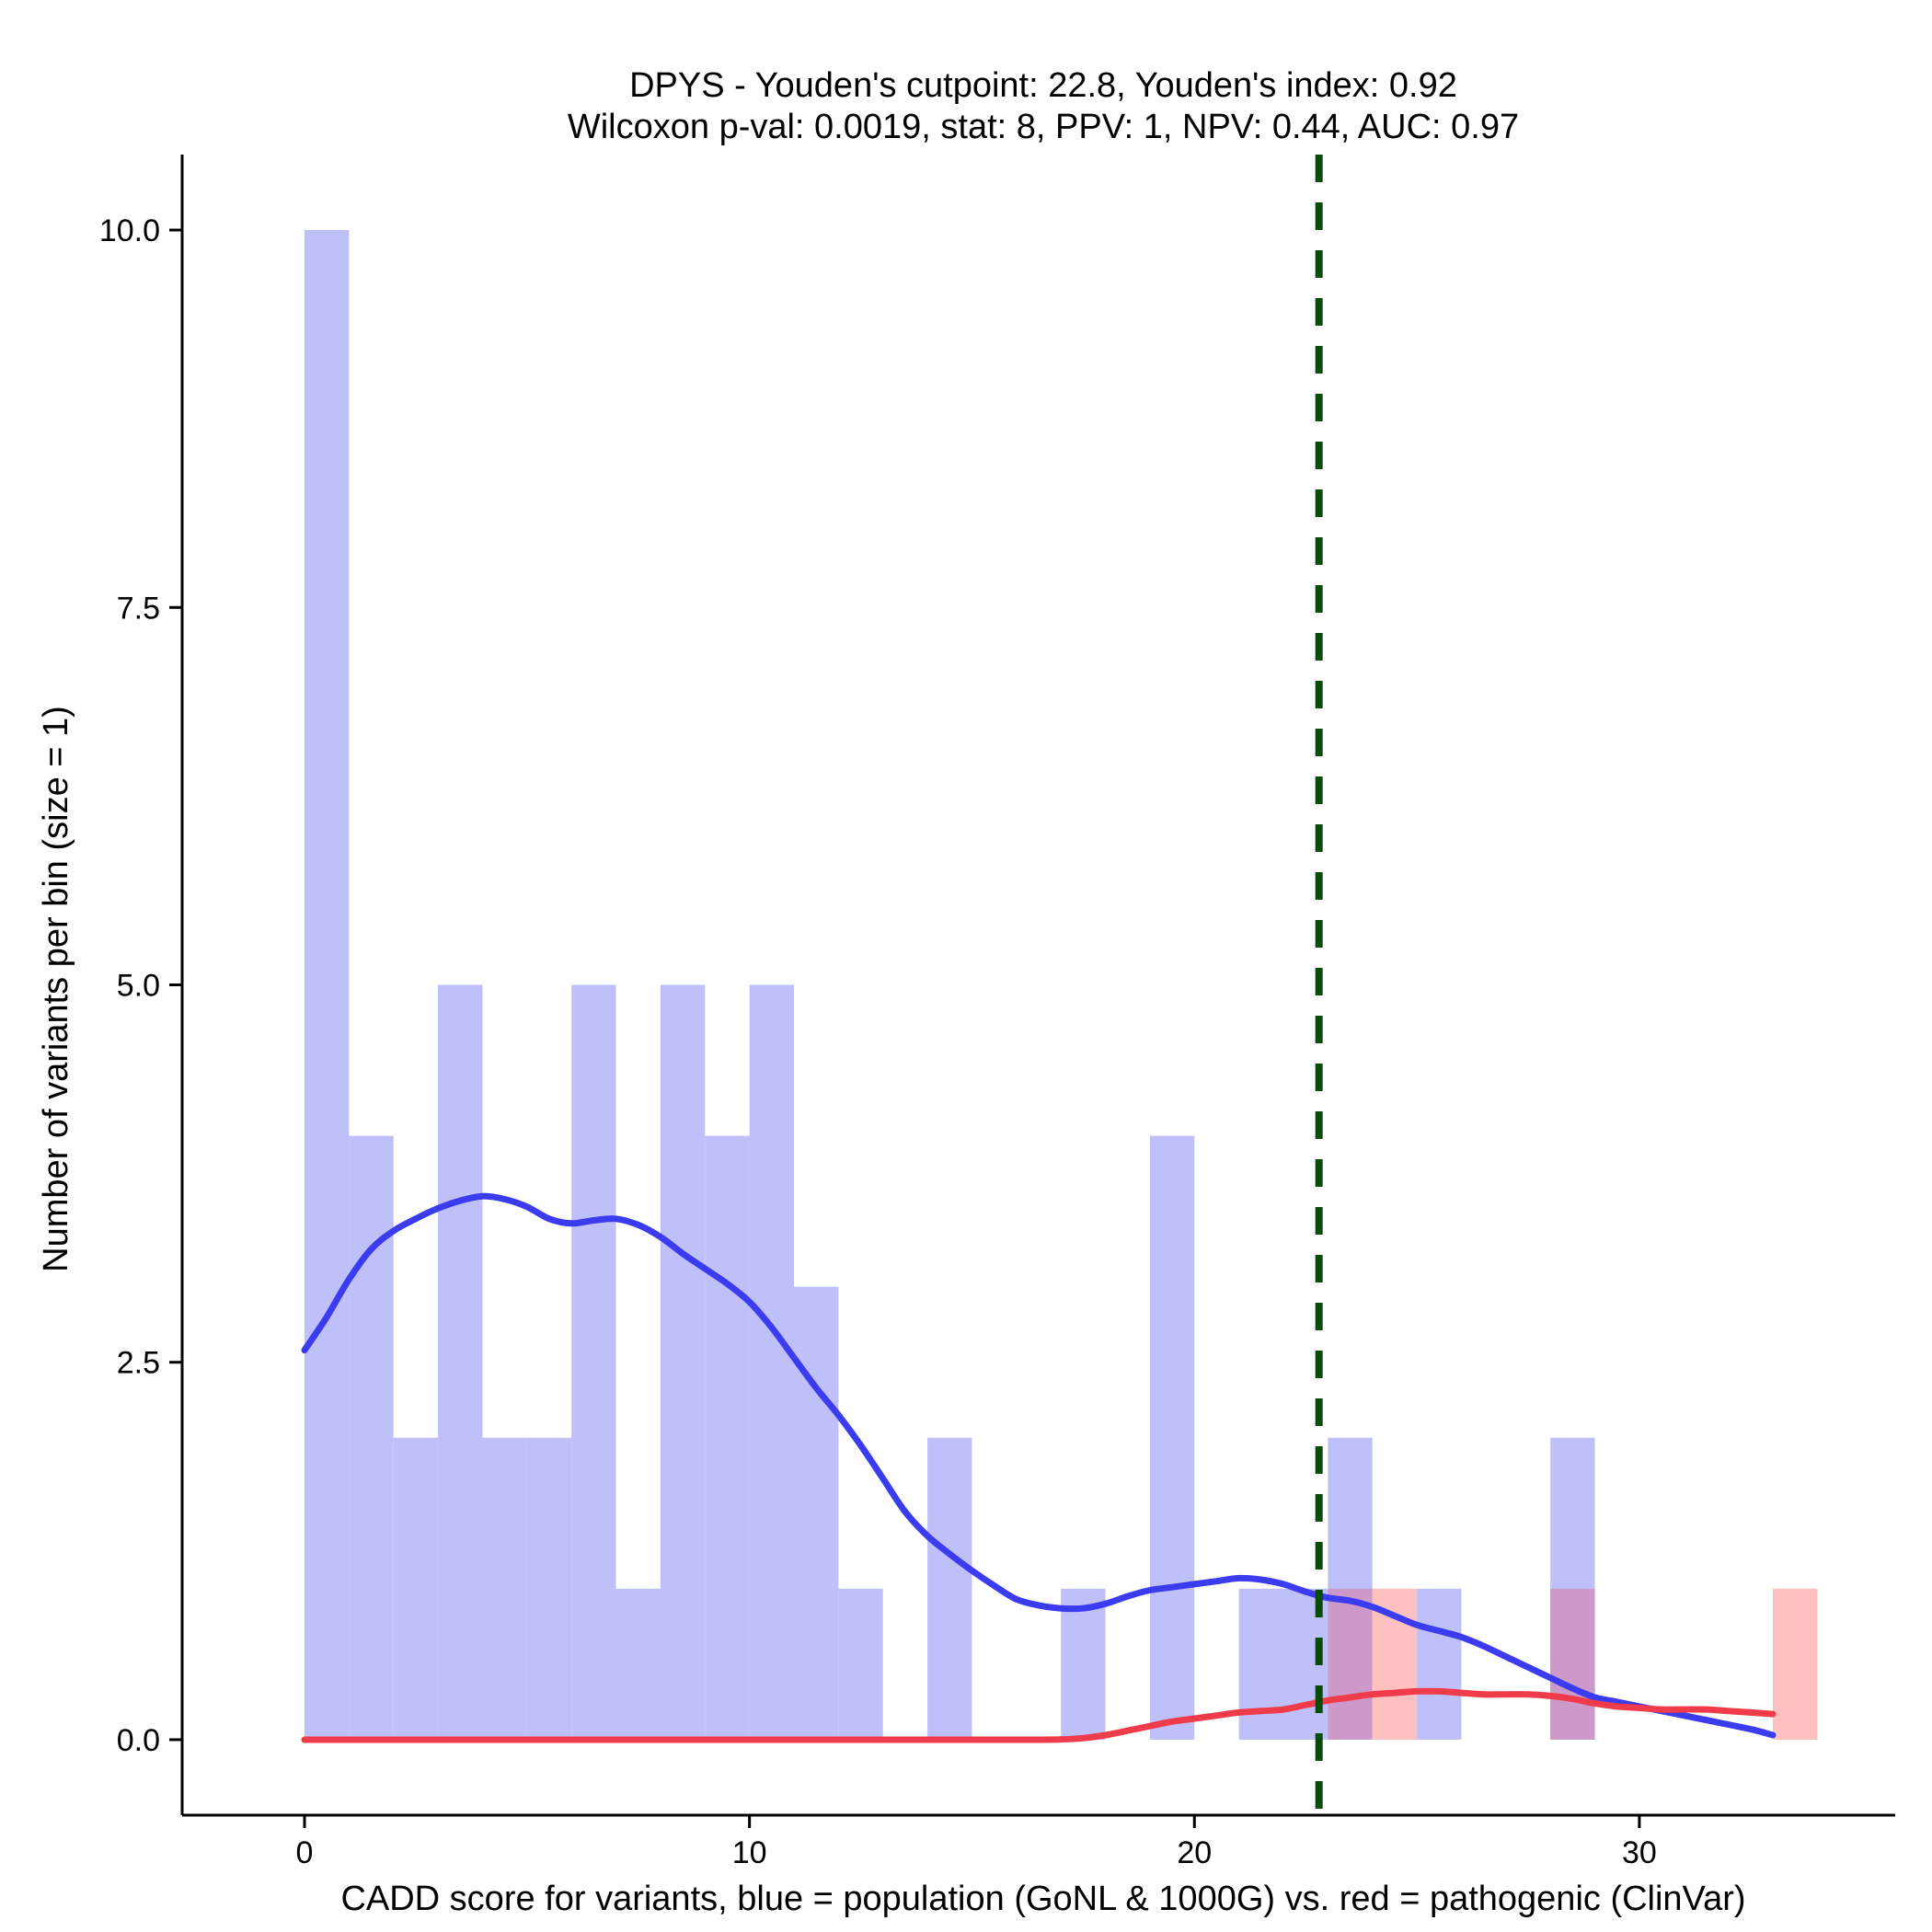 The width and height of the screenshot is (1932, 1932). Describe the element at coordinates (56, 989) in the screenshot. I see `y-axis-label: Number of variants per bin (size = 1)` at that location.